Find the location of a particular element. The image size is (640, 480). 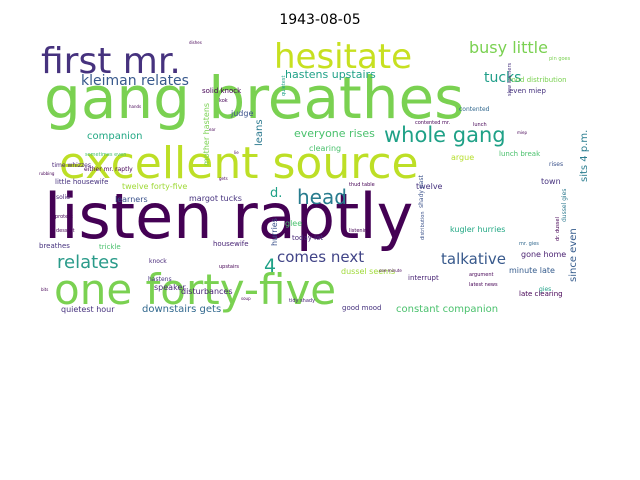

cloud-word: even miep is located at coordinates (527, 91).